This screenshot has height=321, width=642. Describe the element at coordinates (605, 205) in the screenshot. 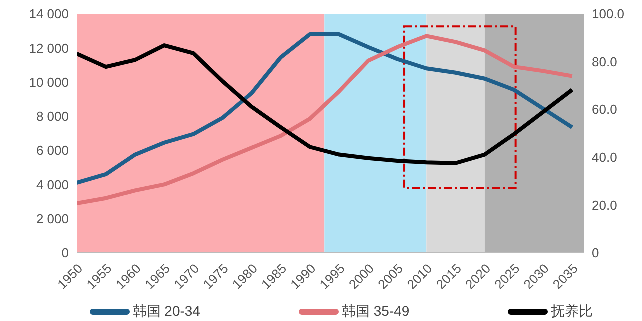

I see `y2-tick-label: 20.0` at that location.